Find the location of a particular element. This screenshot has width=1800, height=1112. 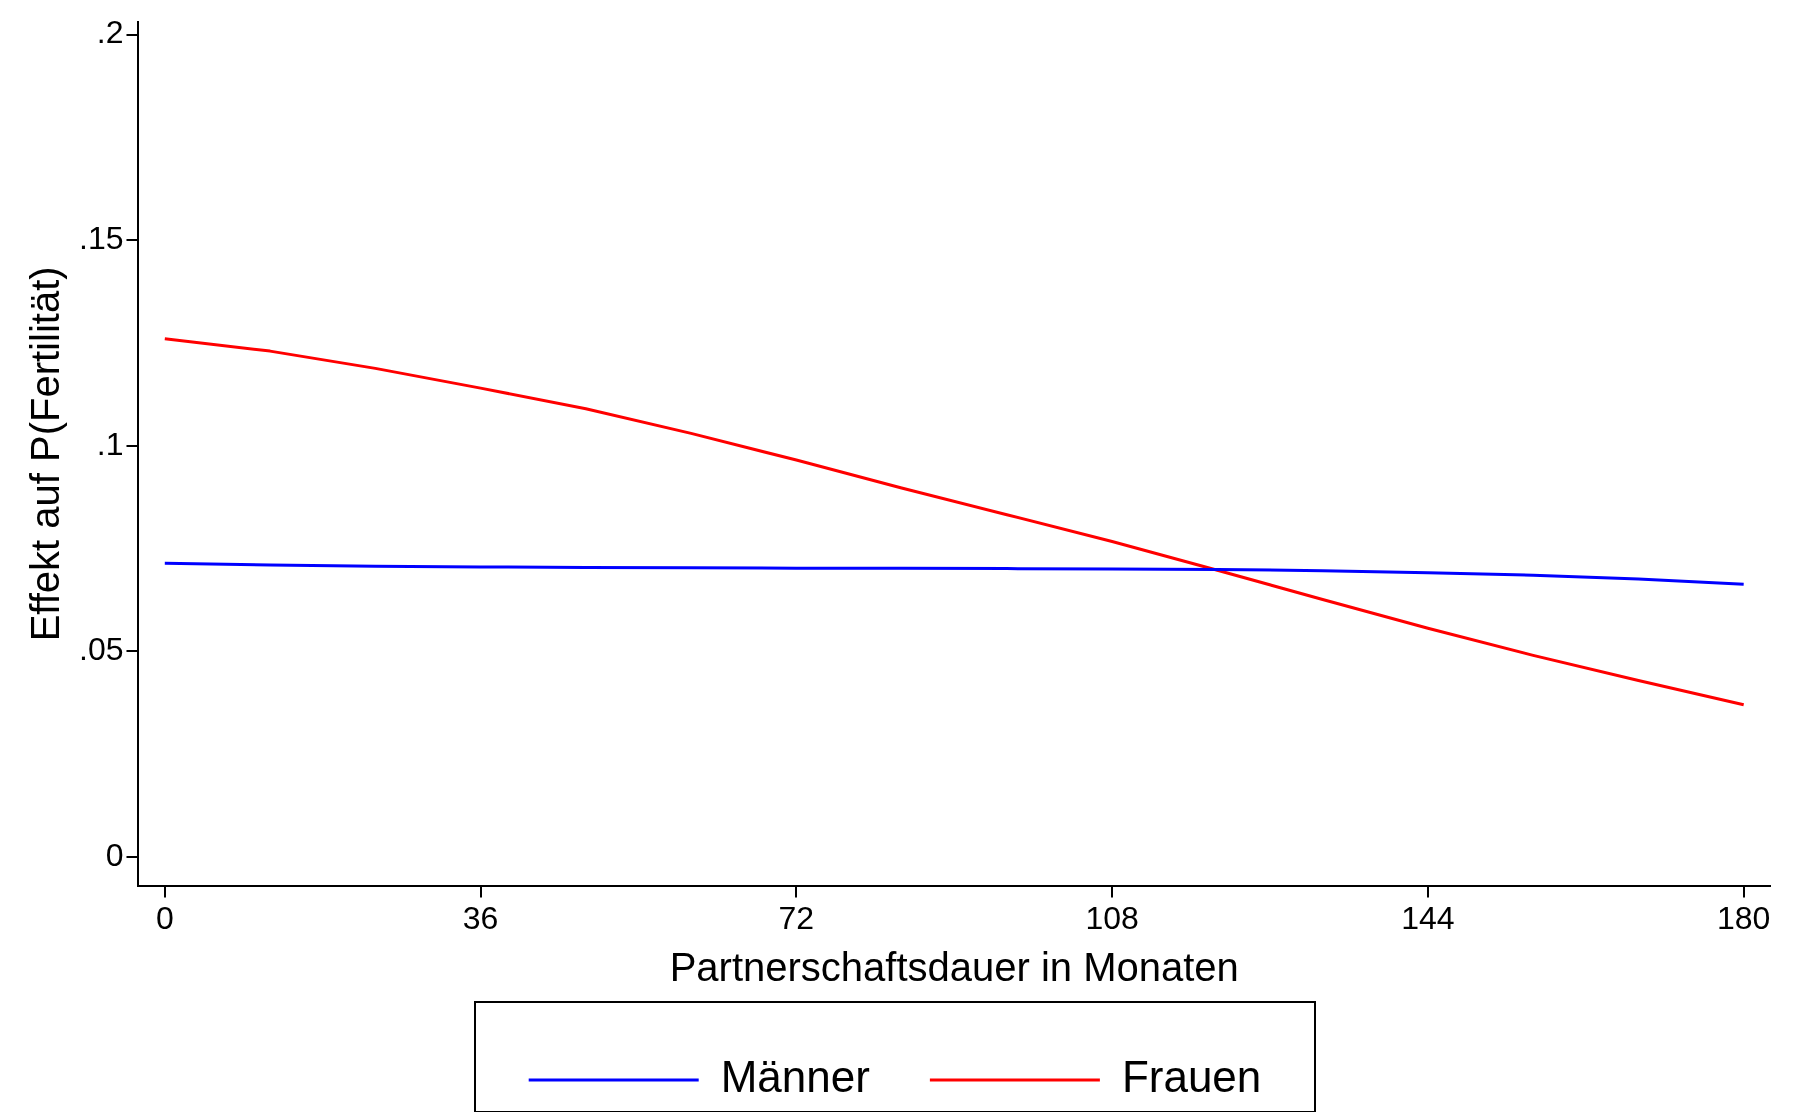

x-tick-label: 36 is located at coordinates (480, 917).